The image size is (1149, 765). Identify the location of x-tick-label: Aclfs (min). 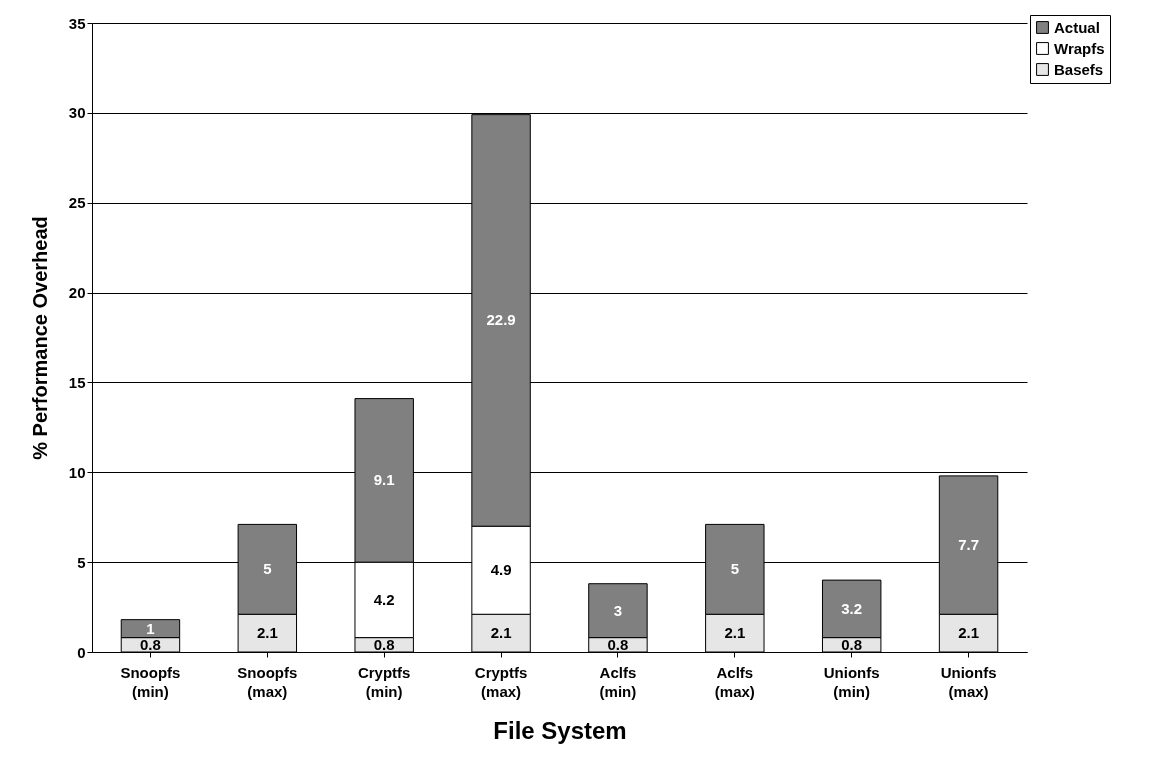
(618, 681).